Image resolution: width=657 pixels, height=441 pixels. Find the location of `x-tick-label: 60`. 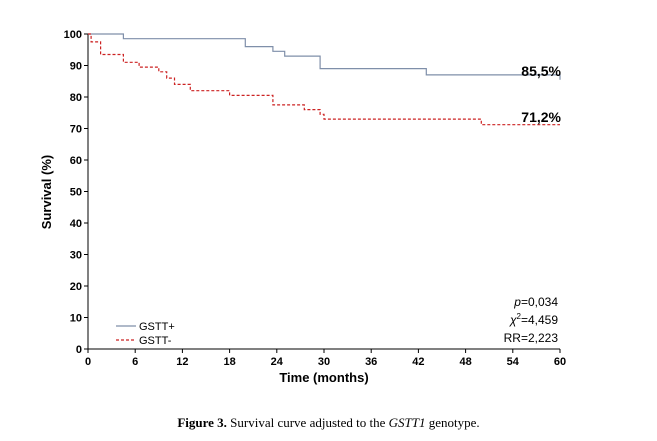

x-tick-label: 60 is located at coordinates (560, 362).